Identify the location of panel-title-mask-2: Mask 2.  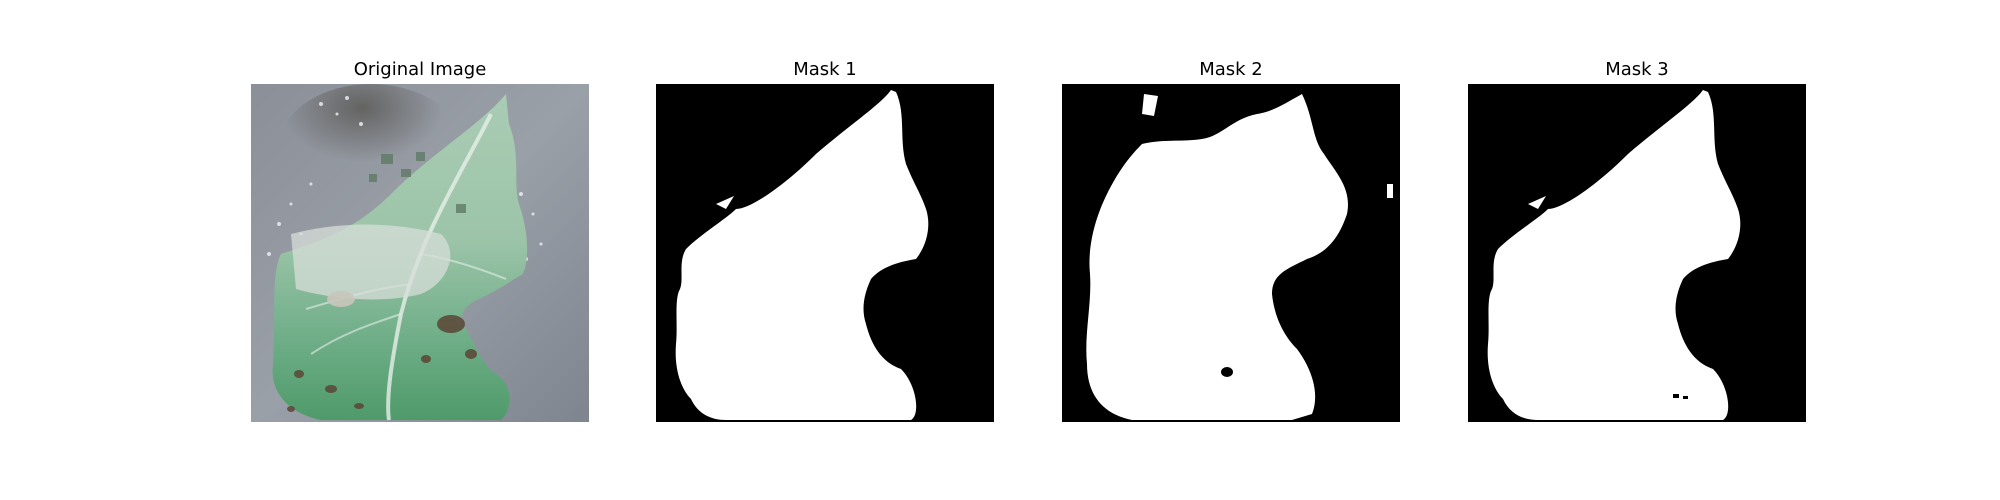
(1231, 69).